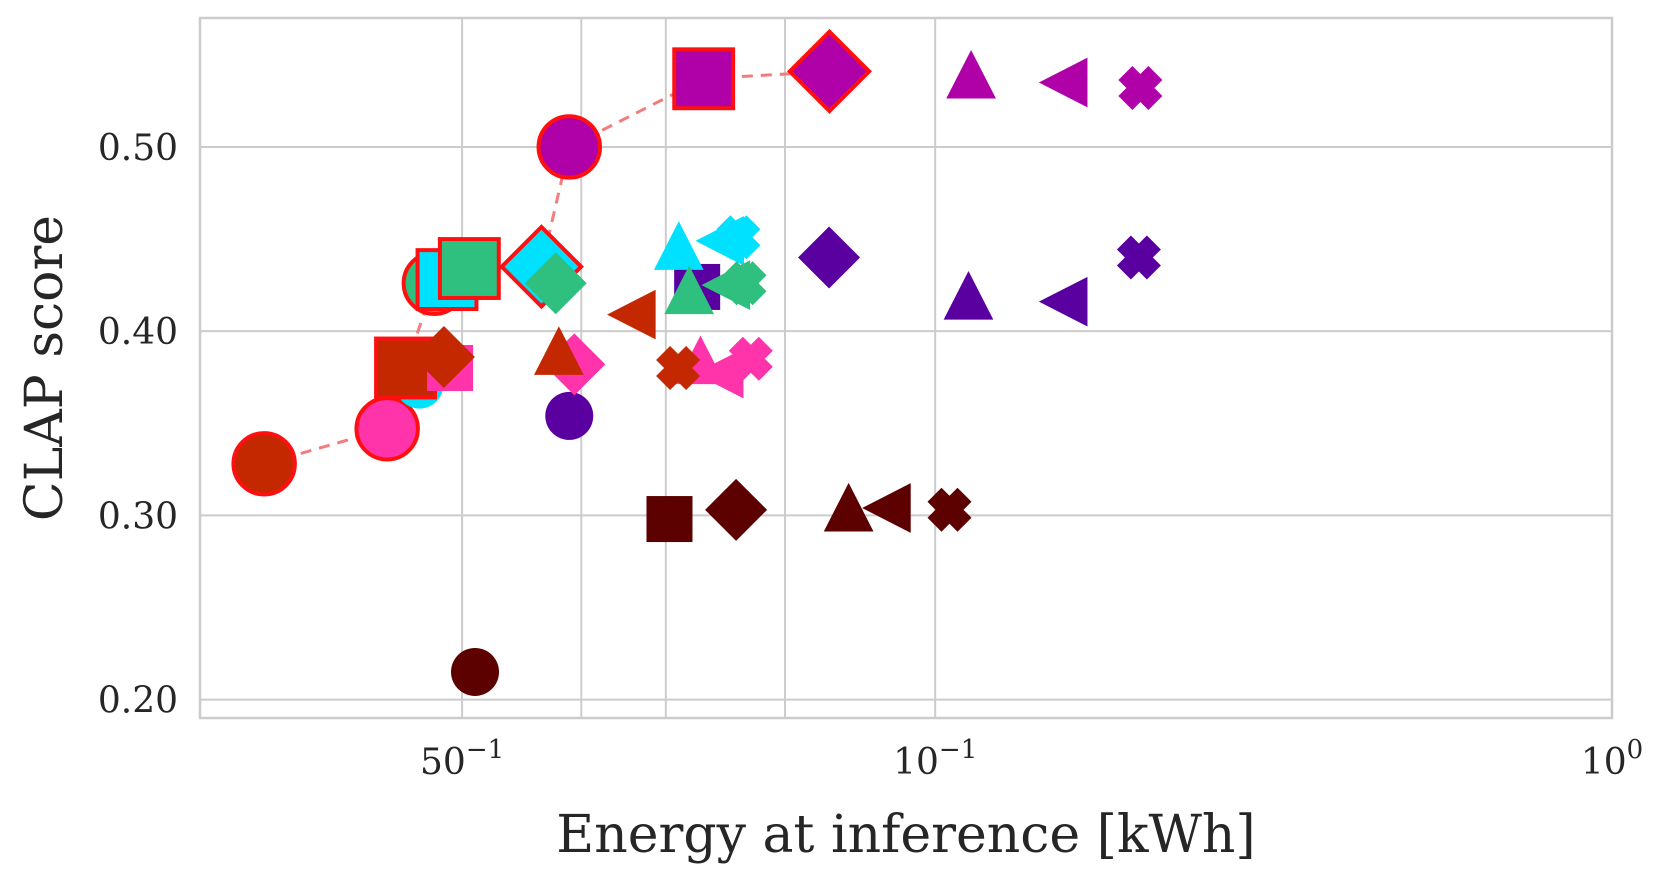  Describe the element at coordinates (138, 148) in the screenshot. I see `y-tick-label: 0.50` at that location.